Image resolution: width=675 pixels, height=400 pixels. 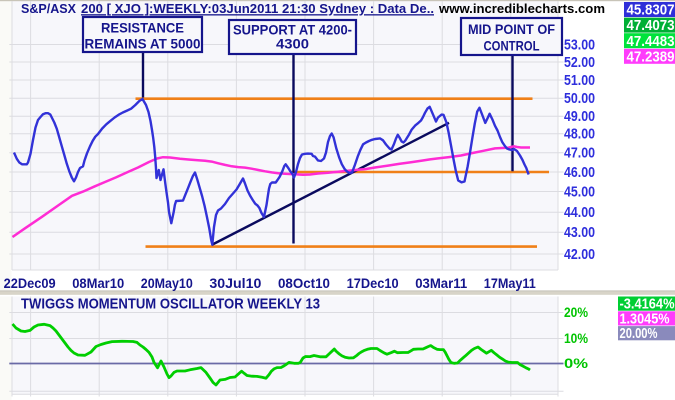 I want to click on svg-text: 03Mar11, so click(x=441, y=283).